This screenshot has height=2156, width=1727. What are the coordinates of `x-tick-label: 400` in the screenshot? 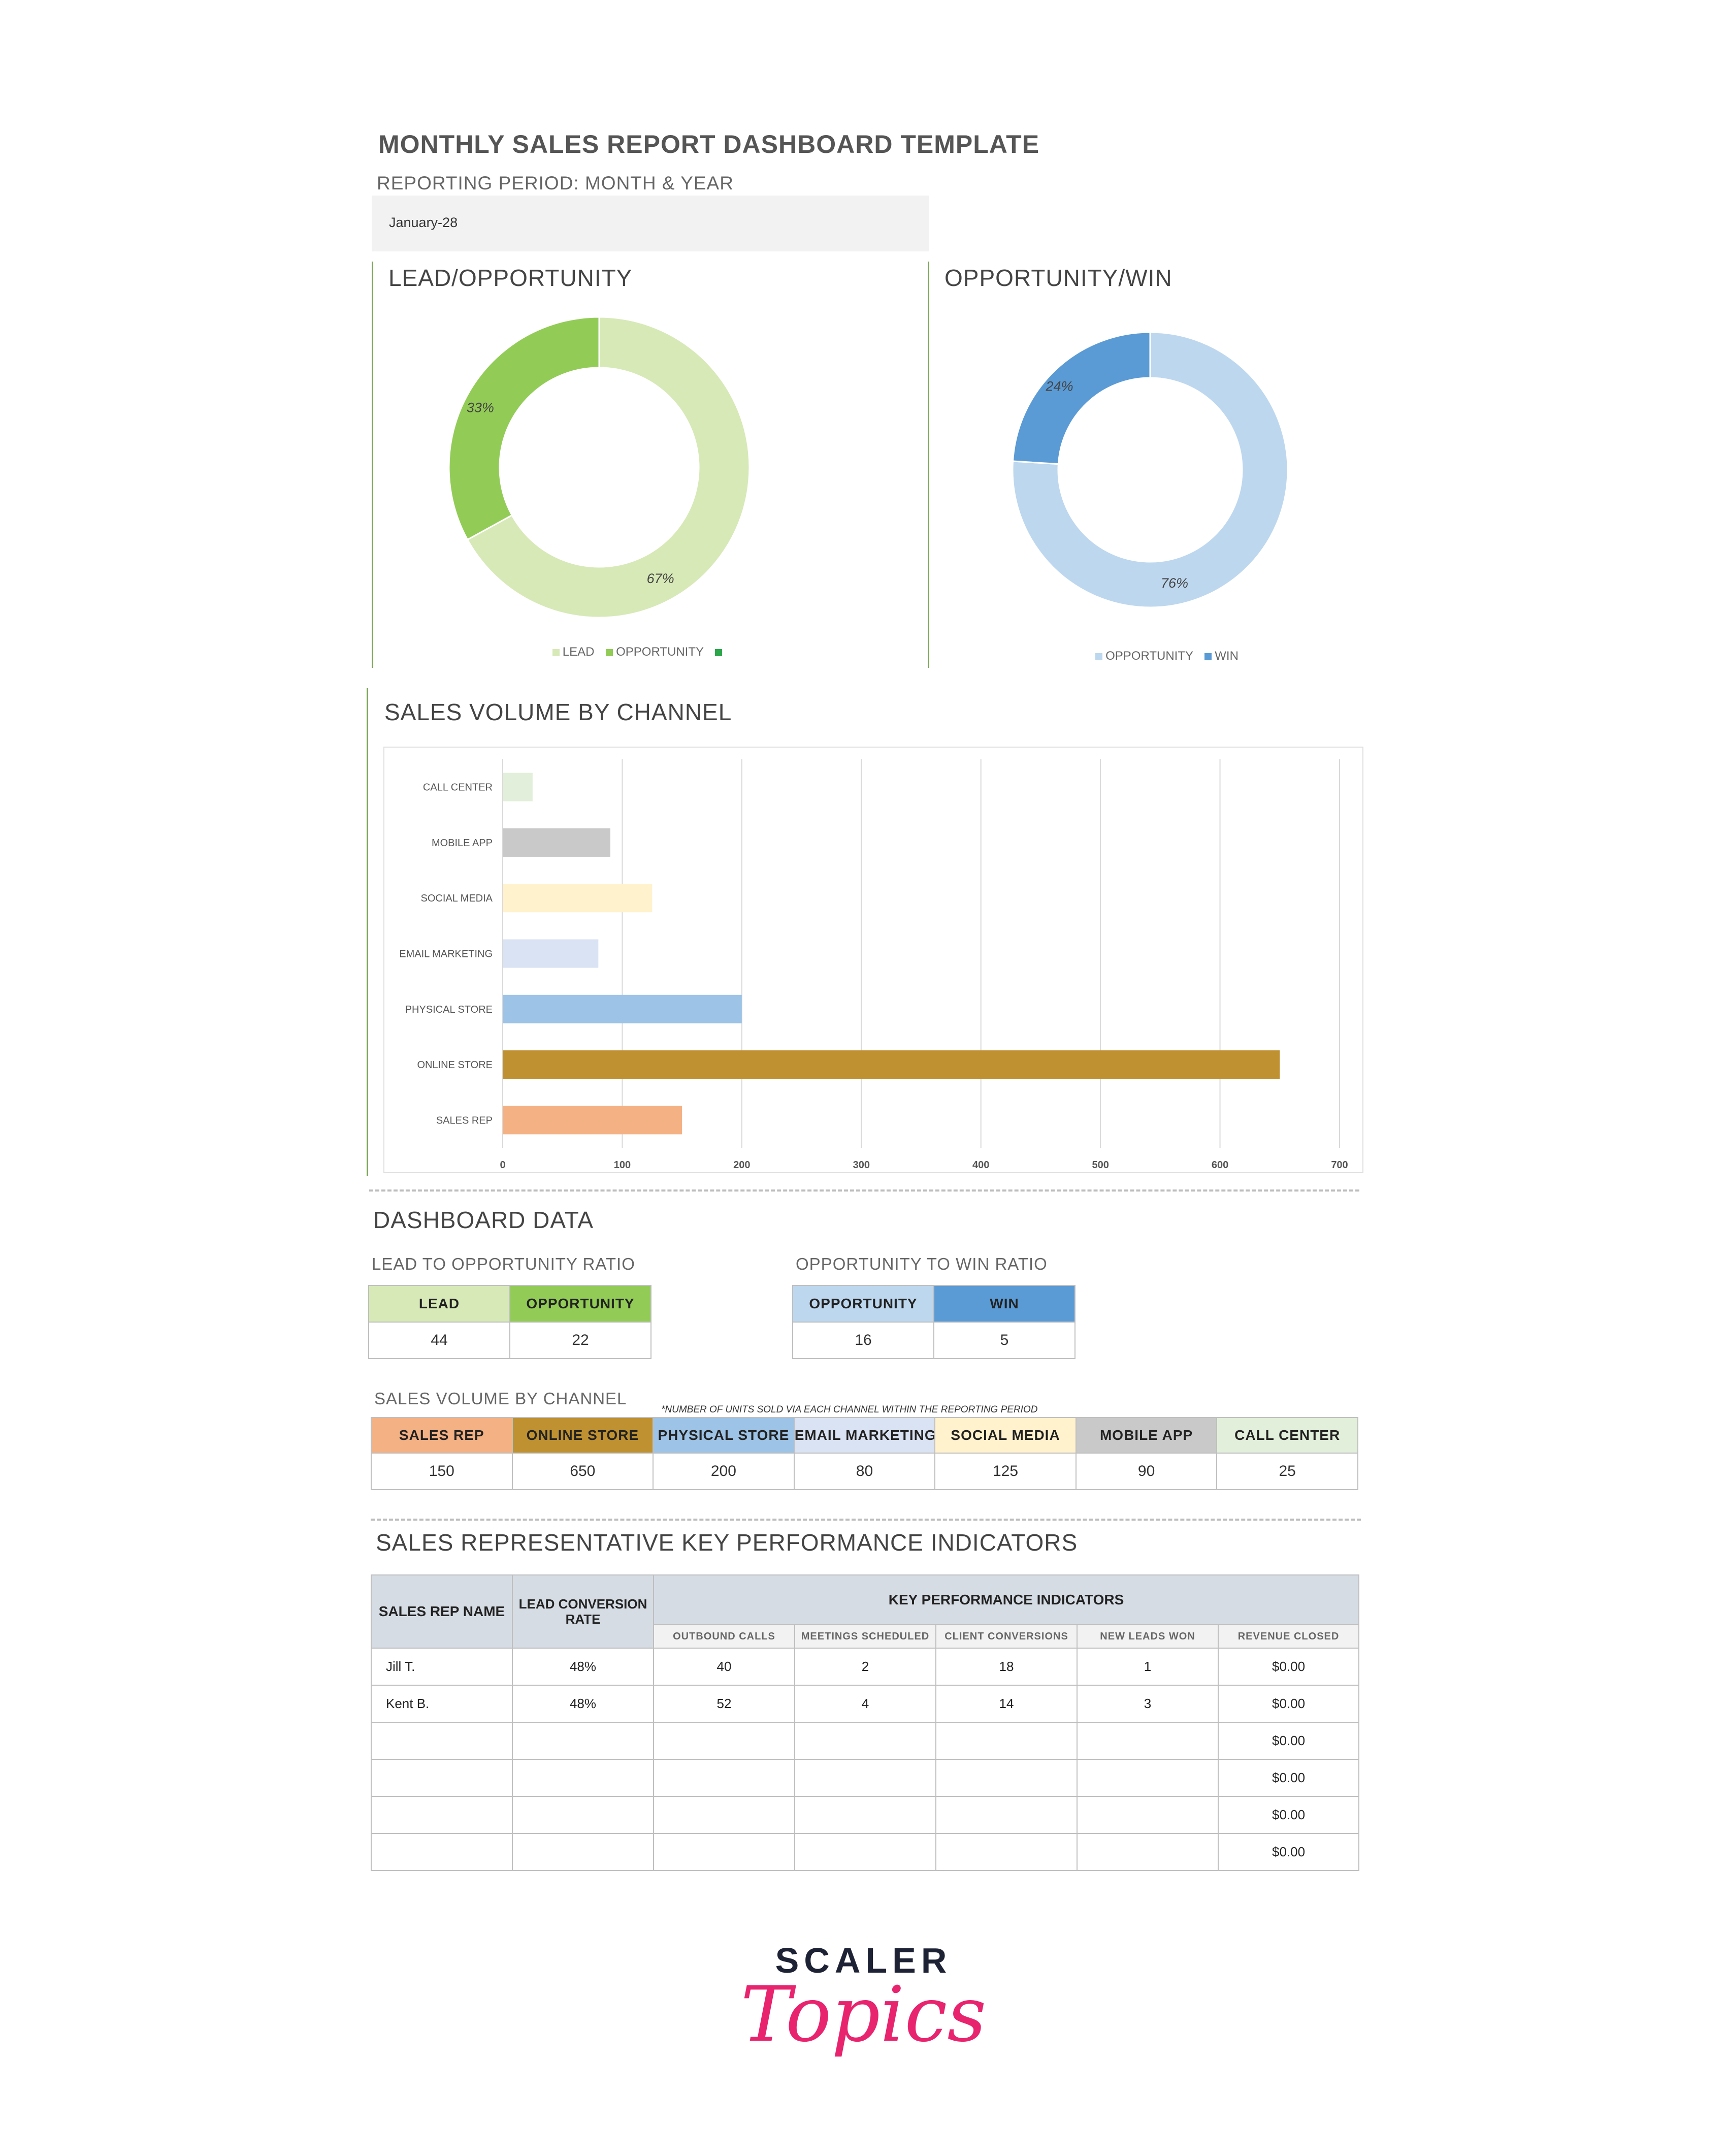 It's located at (981, 1165).